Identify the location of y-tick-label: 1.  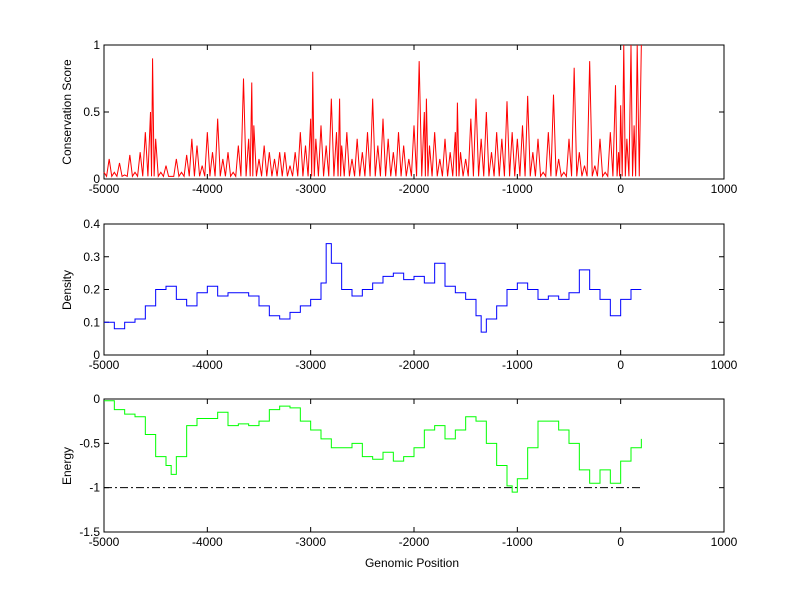
(96, 45).